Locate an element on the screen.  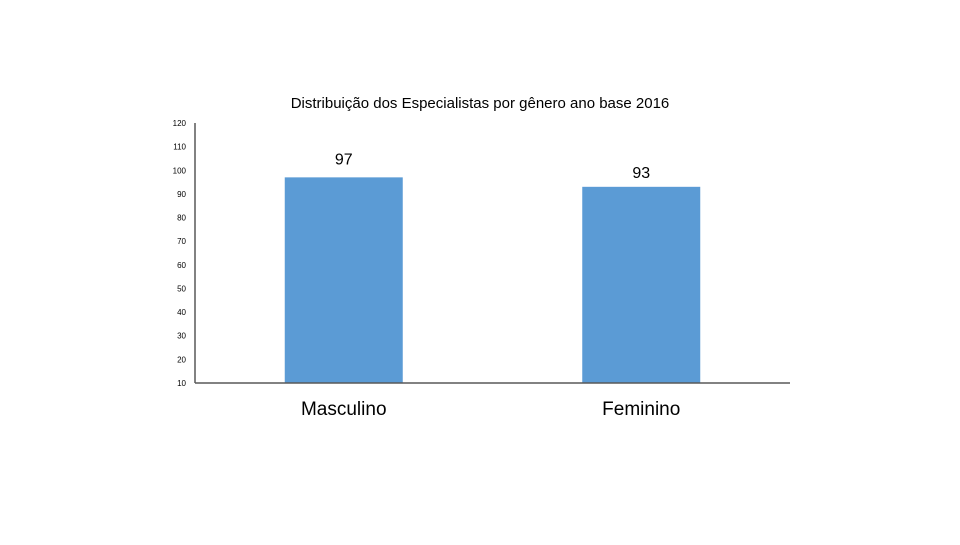
y-tick-label: 100 is located at coordinates (180, 170).